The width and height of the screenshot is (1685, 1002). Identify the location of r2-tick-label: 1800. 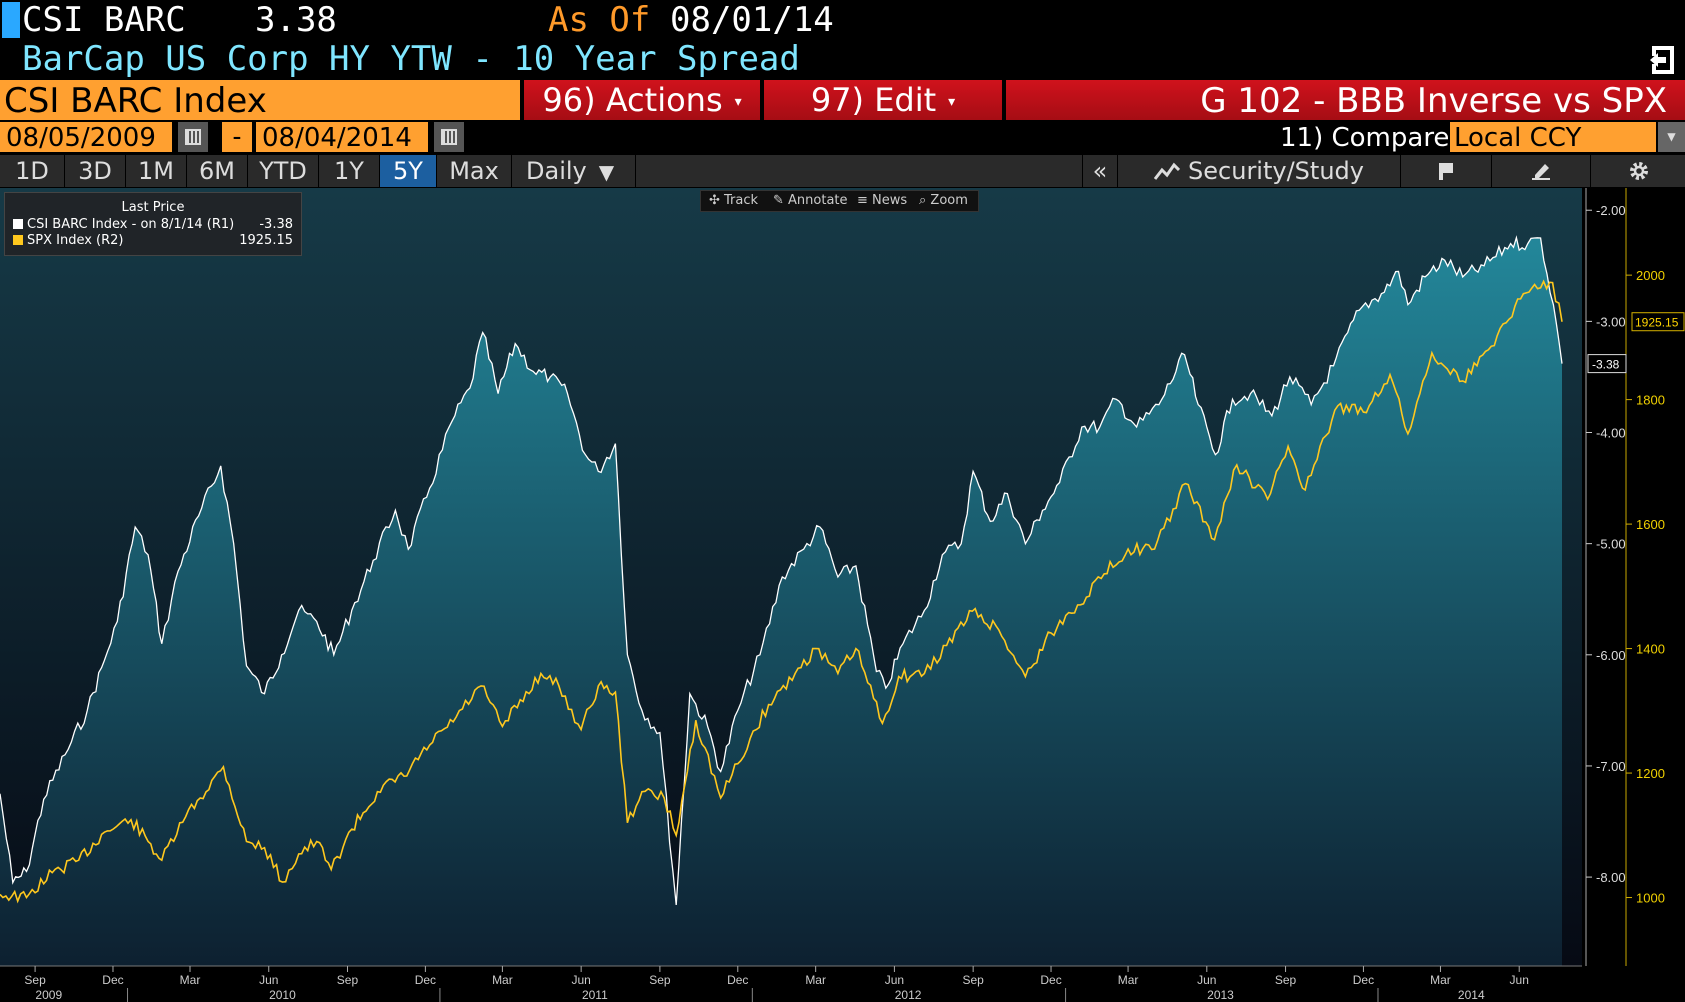
(1650, 400).